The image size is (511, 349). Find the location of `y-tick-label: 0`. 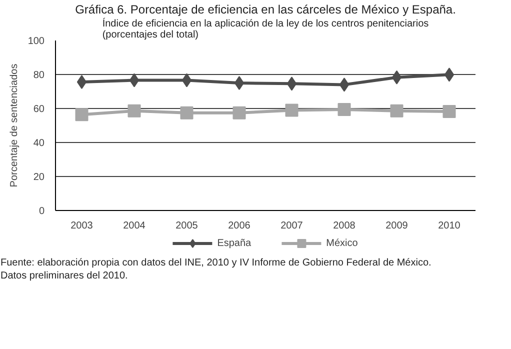

y-tick-label: 0 is located at coordinates (41, 211).